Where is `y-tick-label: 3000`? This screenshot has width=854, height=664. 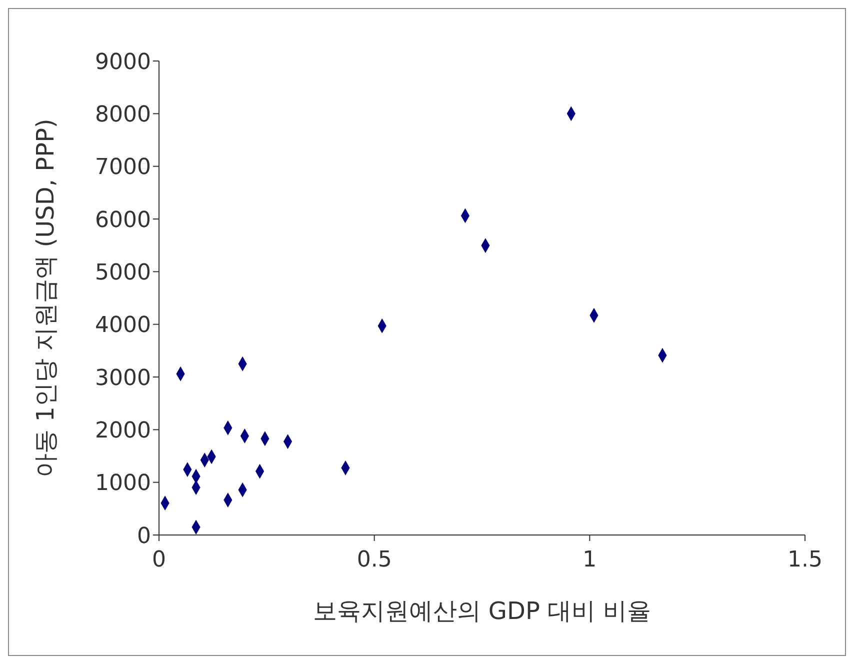 y-tick-label: 3000 is located at coordinates (123, 378).